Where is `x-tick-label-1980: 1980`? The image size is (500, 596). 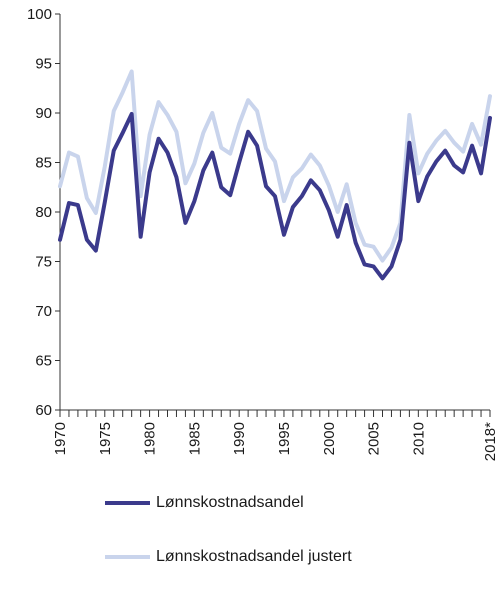
x-tick-label-1980: 1980 is located at coordinates (150, 438).